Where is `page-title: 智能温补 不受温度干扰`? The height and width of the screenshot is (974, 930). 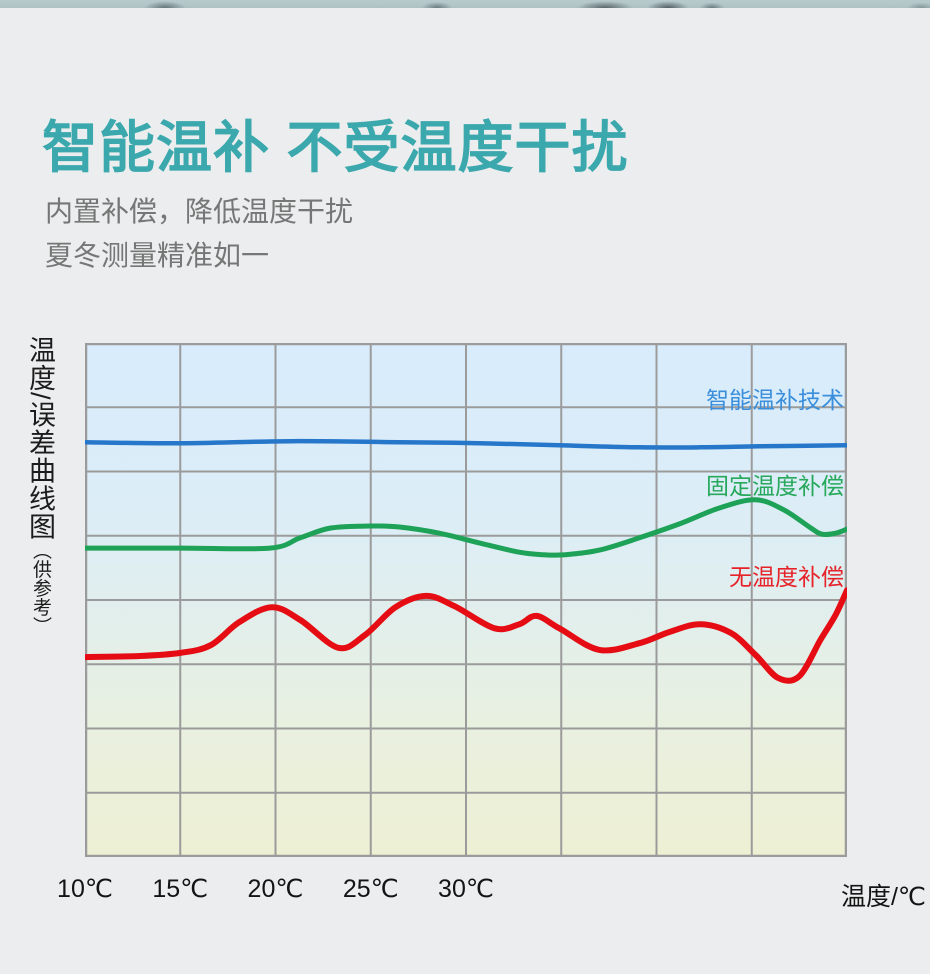
page-title: 智能温补 不受温度干扰 is located at coordinates (335, 147).